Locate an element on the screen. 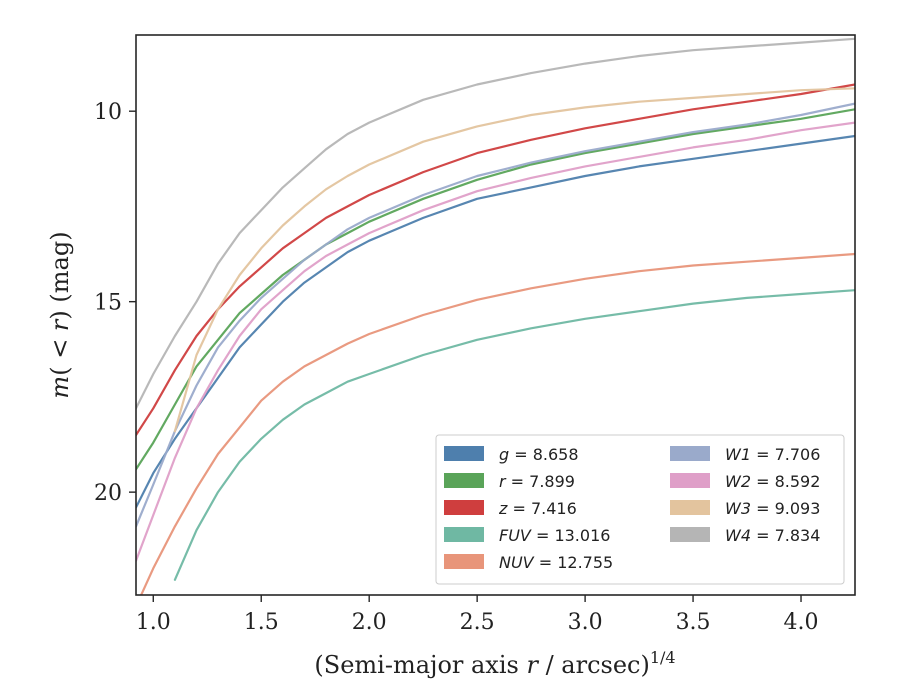 This screenshot has width=900, height=700. legend-swatch-r is located at coordinates (464, 480).